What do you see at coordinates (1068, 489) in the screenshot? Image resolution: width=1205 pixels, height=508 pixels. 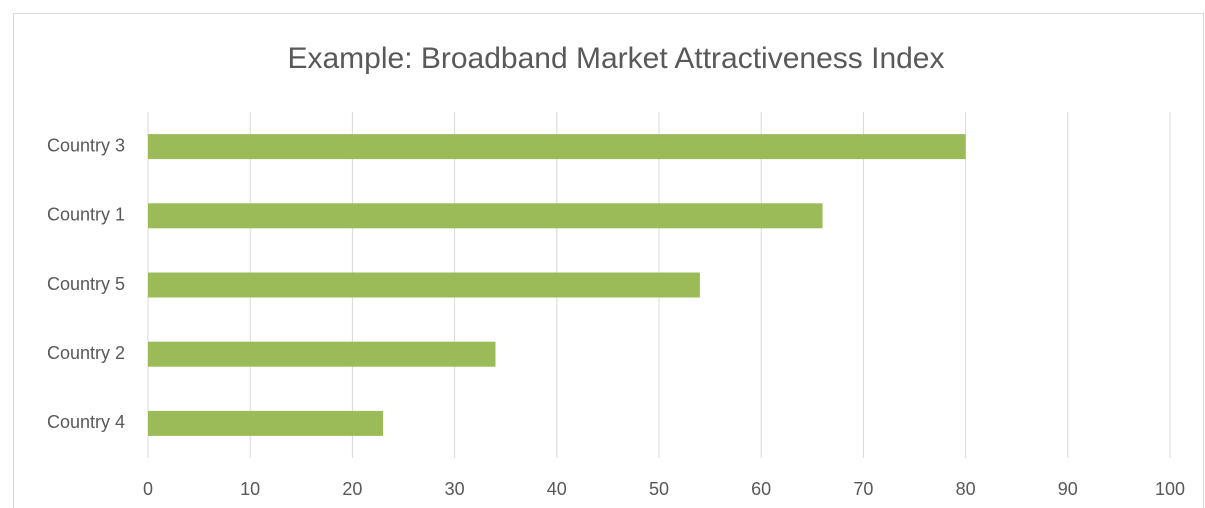 I see `x-tick-label: 90` at bounding box center [1068, 489].